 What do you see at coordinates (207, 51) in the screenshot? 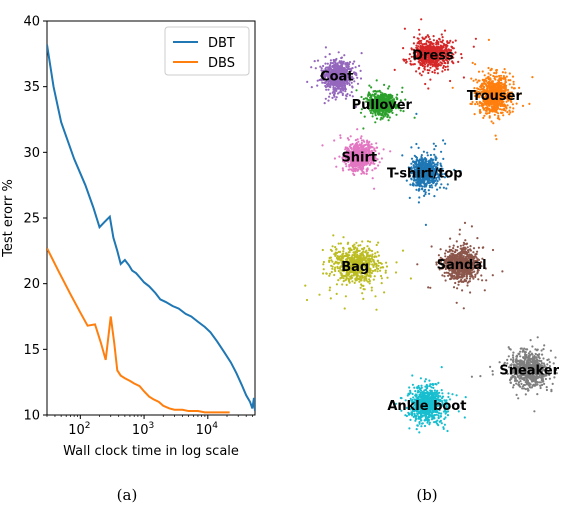
I see `legend: DBT DBS` at bounding box center [207, 51].